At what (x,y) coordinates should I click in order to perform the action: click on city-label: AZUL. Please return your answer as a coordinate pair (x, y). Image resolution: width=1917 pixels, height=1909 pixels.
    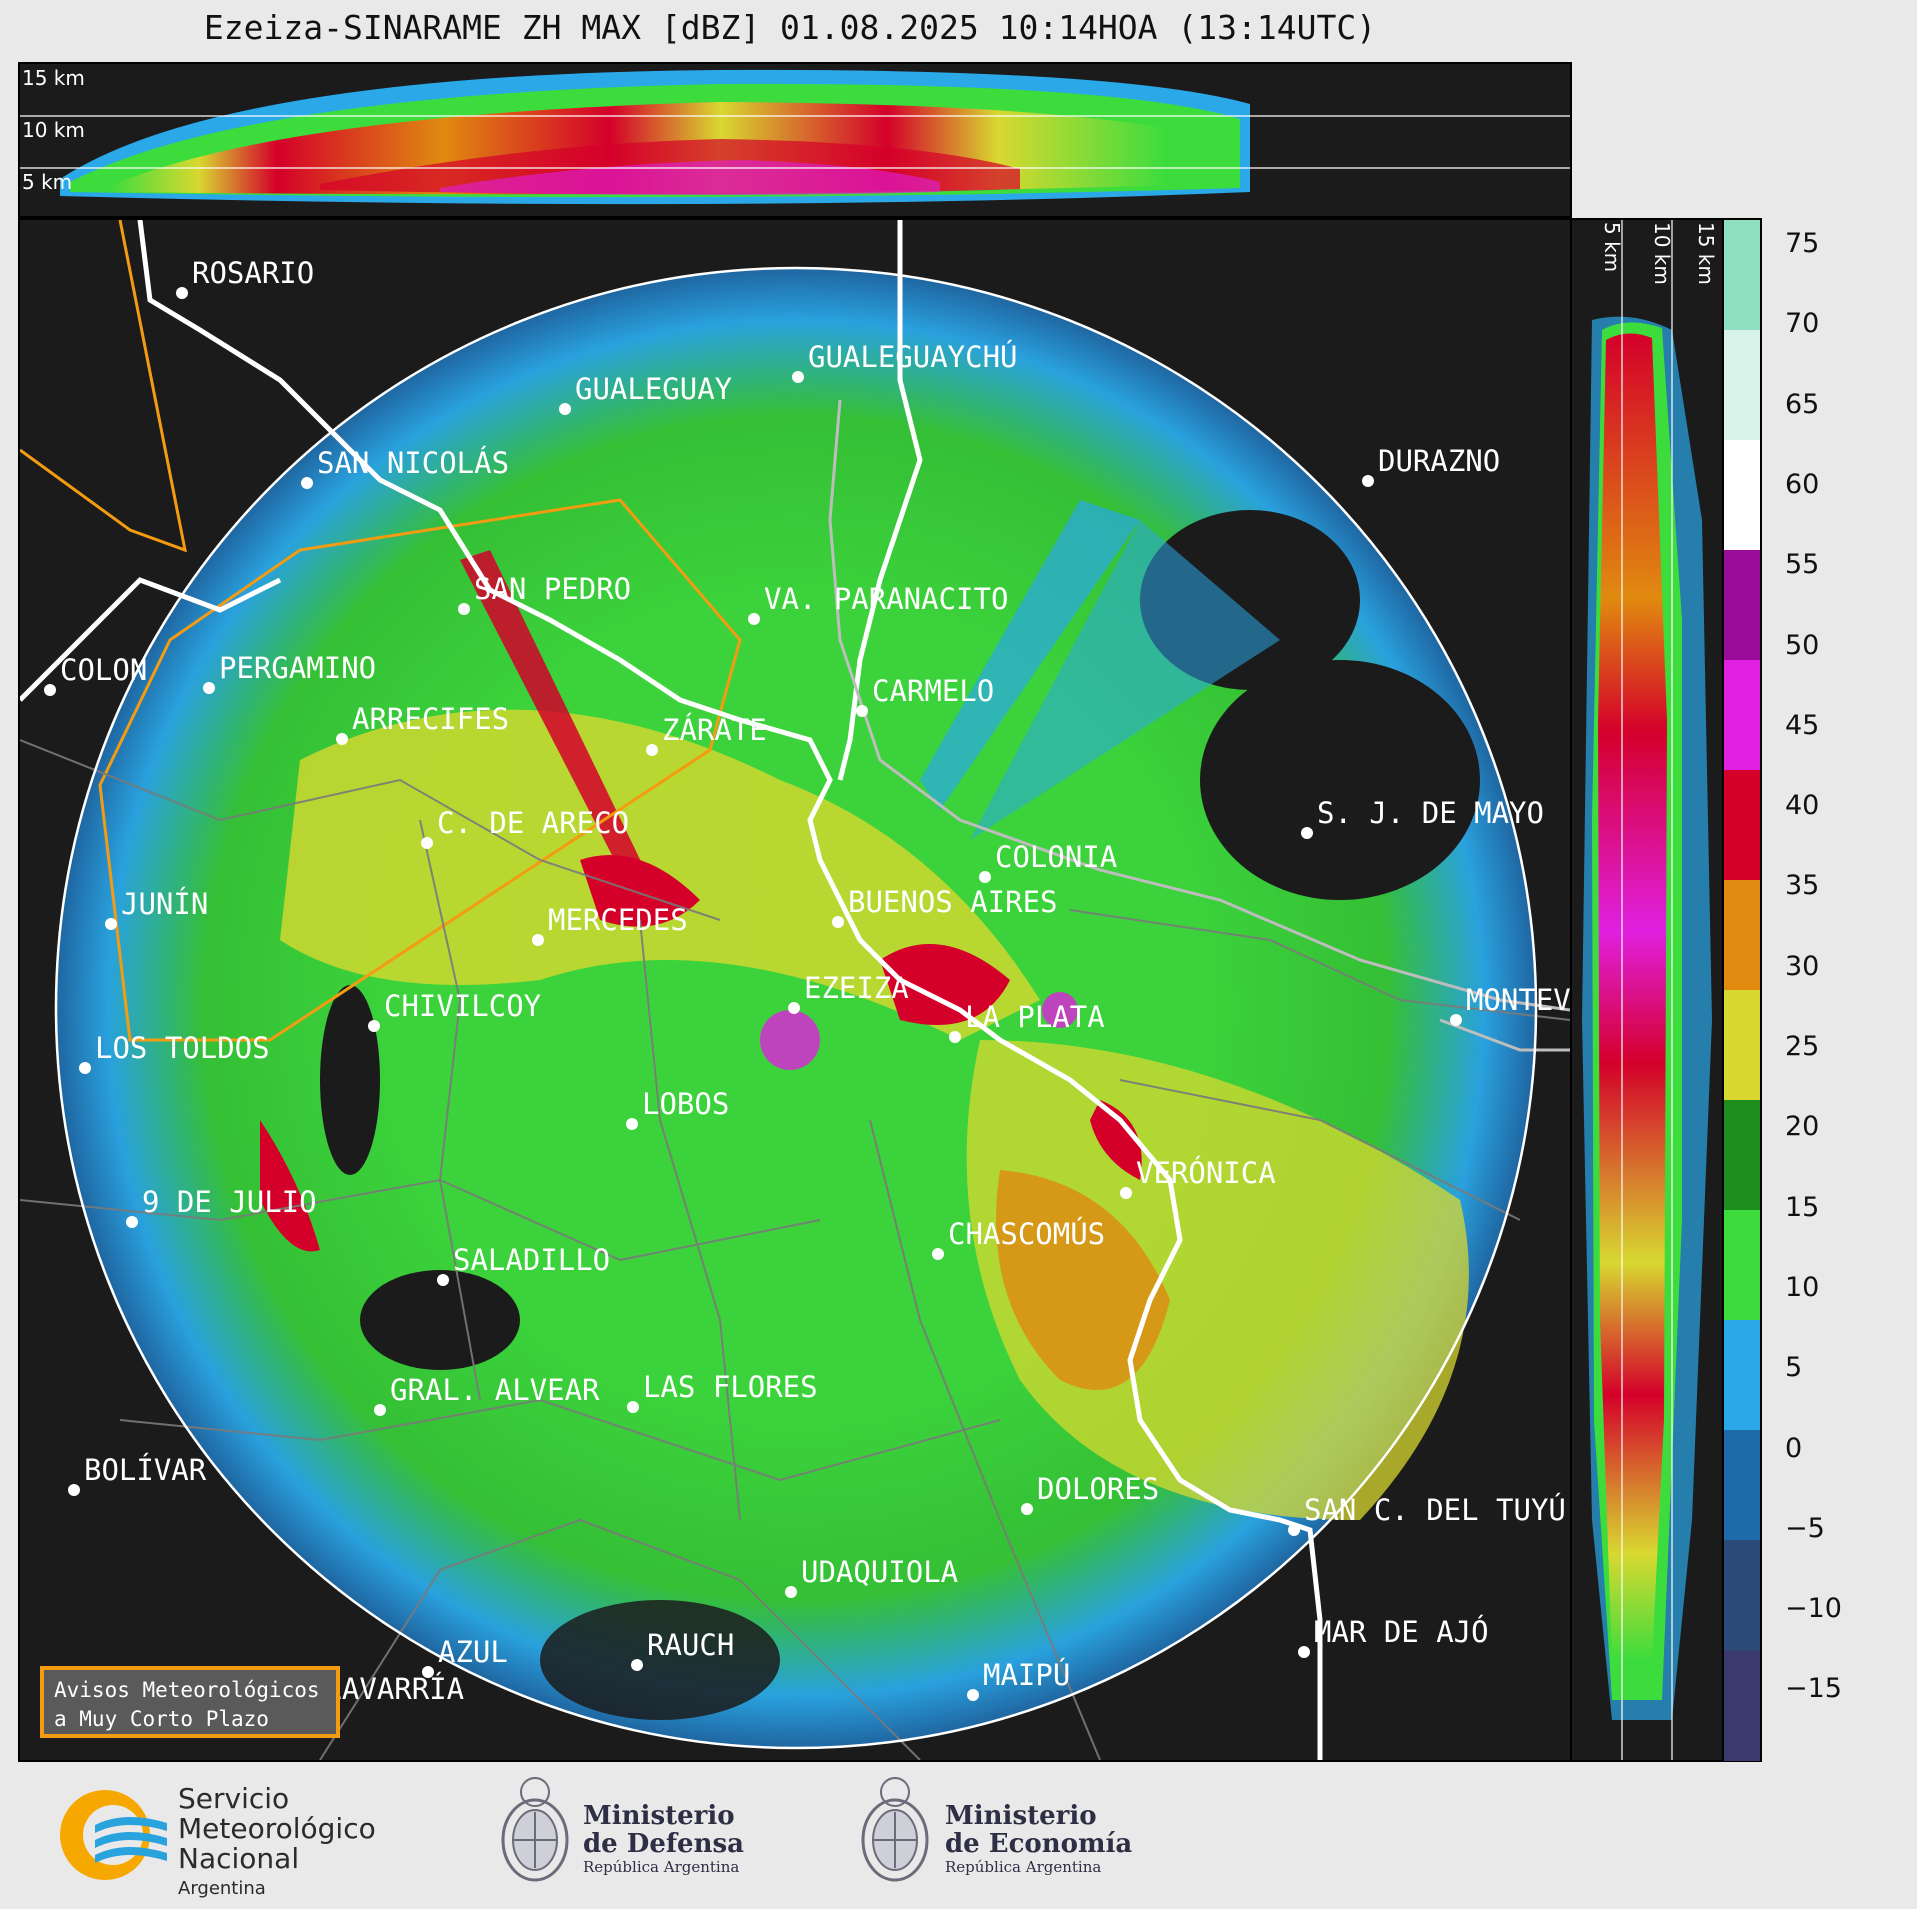
    Looking at the image, I should click on (473, 1652).